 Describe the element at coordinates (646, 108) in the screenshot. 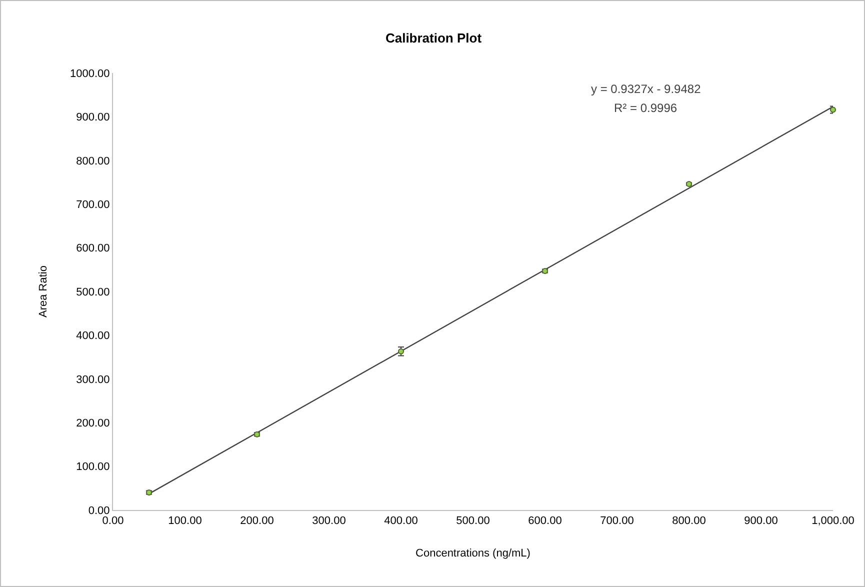

I see `annotation: R² = 0.9996` at that location.